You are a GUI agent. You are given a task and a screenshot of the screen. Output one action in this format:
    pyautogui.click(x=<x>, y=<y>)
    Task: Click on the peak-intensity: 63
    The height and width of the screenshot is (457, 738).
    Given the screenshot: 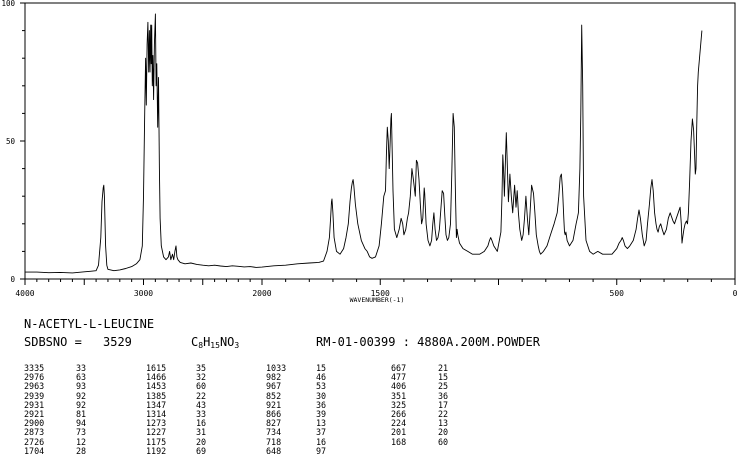 What is the action you would take?
    pyautogui.click(x=81, y=377)
    